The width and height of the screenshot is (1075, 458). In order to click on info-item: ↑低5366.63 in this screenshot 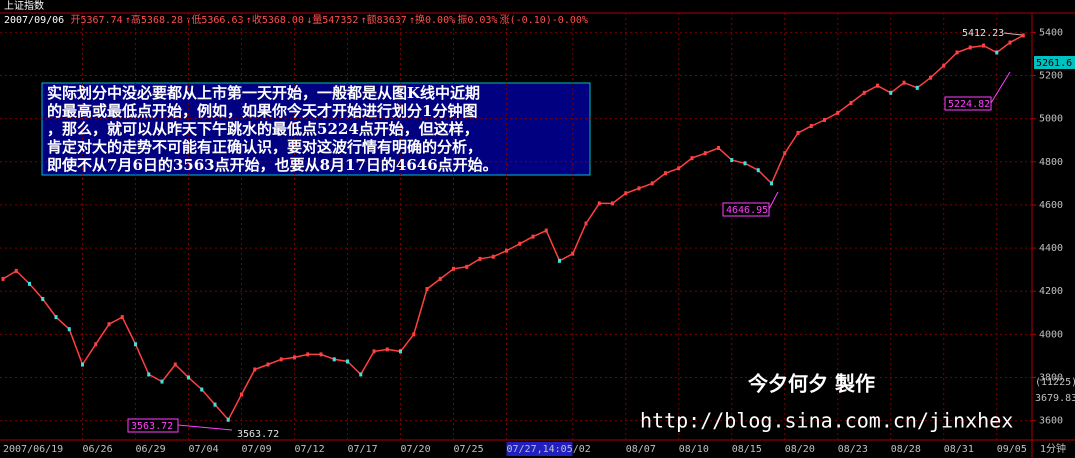, I will do `click(214, 19)`.